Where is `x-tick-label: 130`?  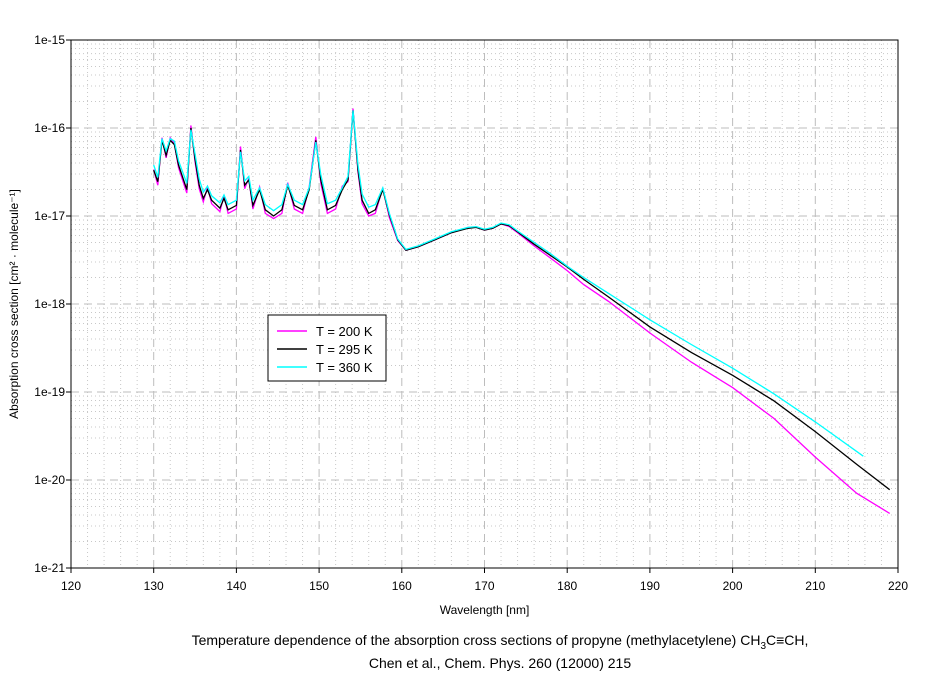
x-tick-label: 130 is located at coordinates (154, 586).